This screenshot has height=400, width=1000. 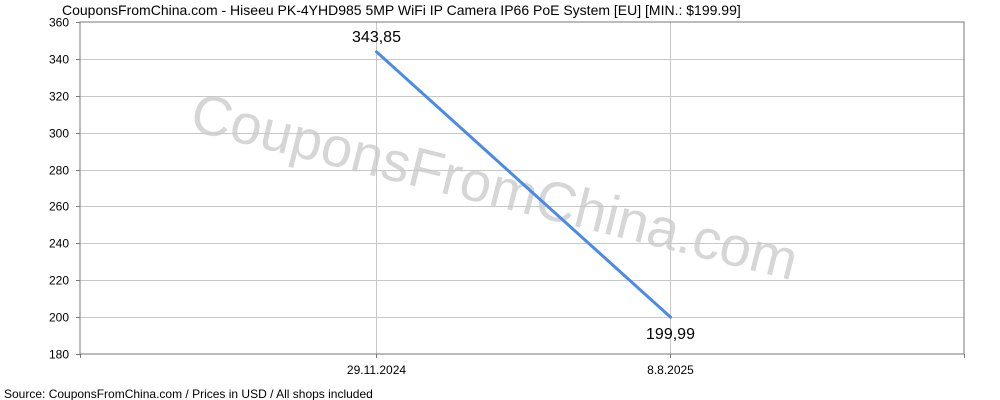 What do you see at coordinates (59, 23) in the screenshot?
I see `y-tick-label: 360` at bounding box center [59, 23].